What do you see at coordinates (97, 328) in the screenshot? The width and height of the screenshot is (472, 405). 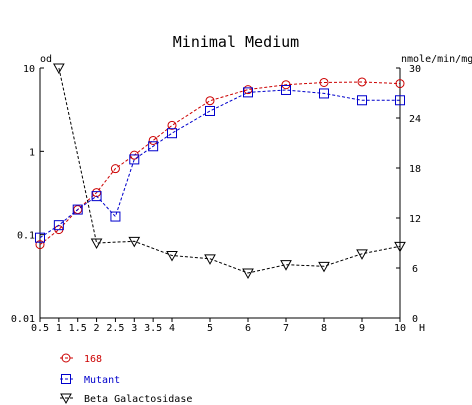 I see `x-tick-label: 2` at bounding box center [97, 328].